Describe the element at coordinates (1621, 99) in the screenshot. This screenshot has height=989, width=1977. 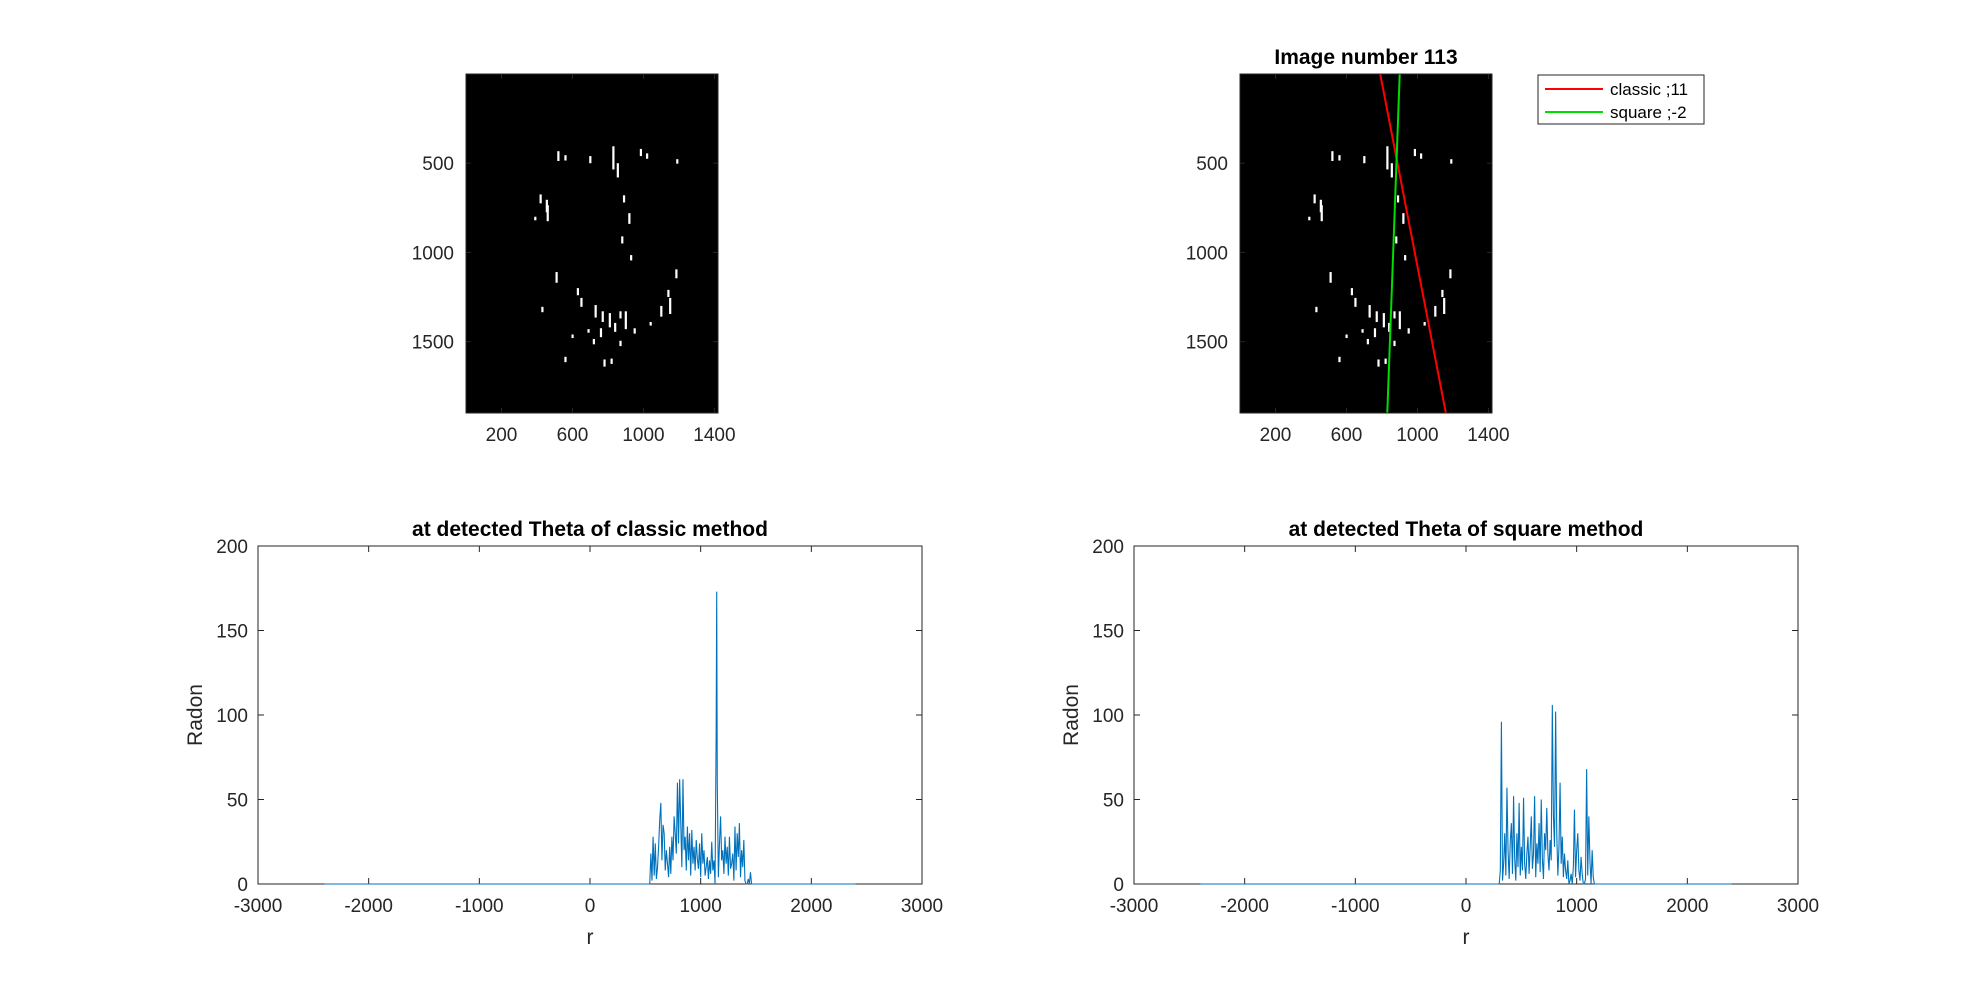
I see `legend-box` at that location.